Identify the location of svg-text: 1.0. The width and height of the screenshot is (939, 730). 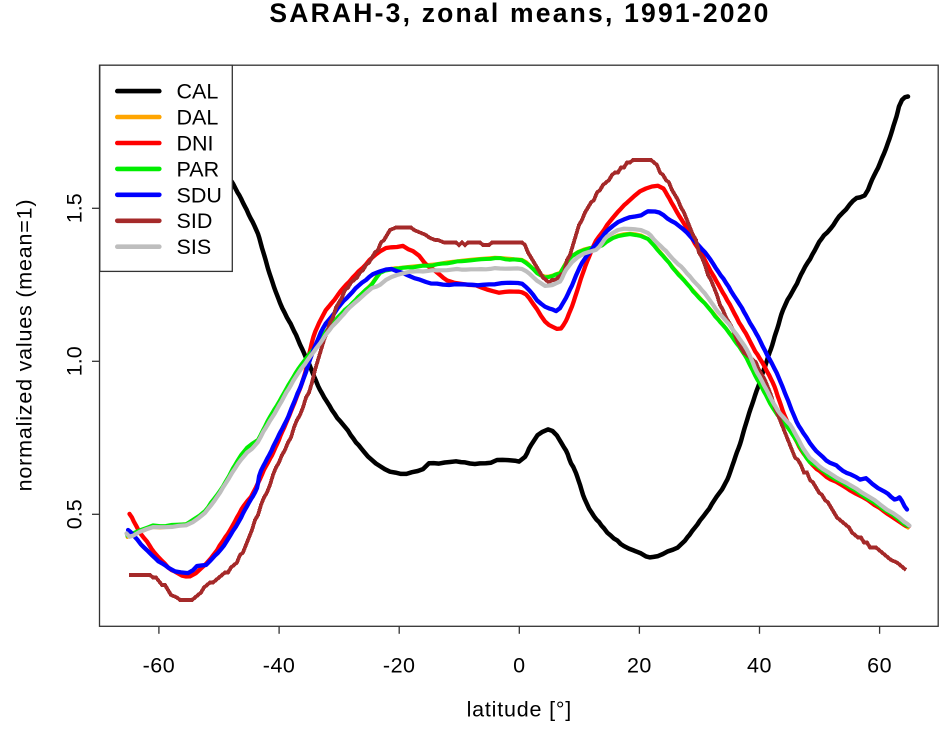
(75, 361).